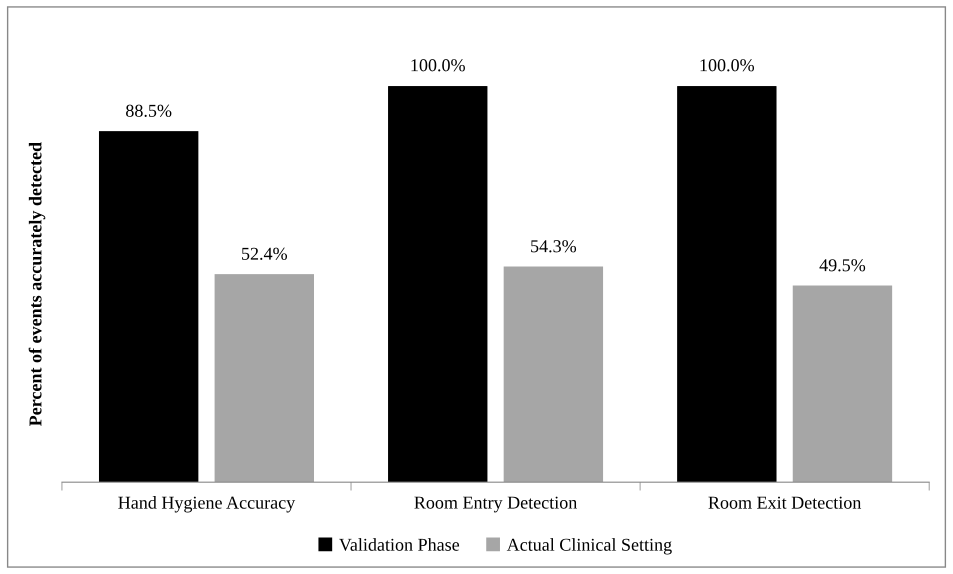  Describe the element at coordinates (496, 504) in the screenshot. I see `x-tick-label: Room Entry Detection` at that location.